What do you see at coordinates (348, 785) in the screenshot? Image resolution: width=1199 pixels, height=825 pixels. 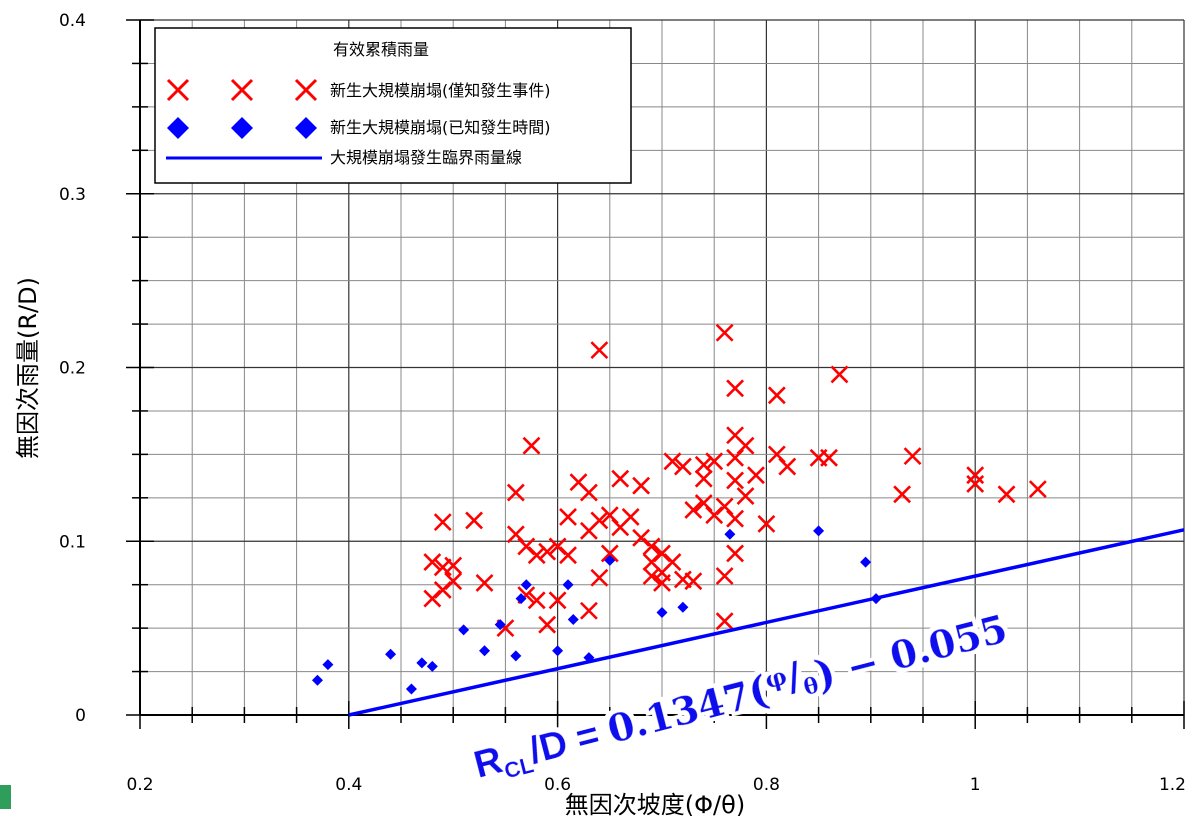 I see `x-tick-label: 0.4` at bounding box center [348, 785].